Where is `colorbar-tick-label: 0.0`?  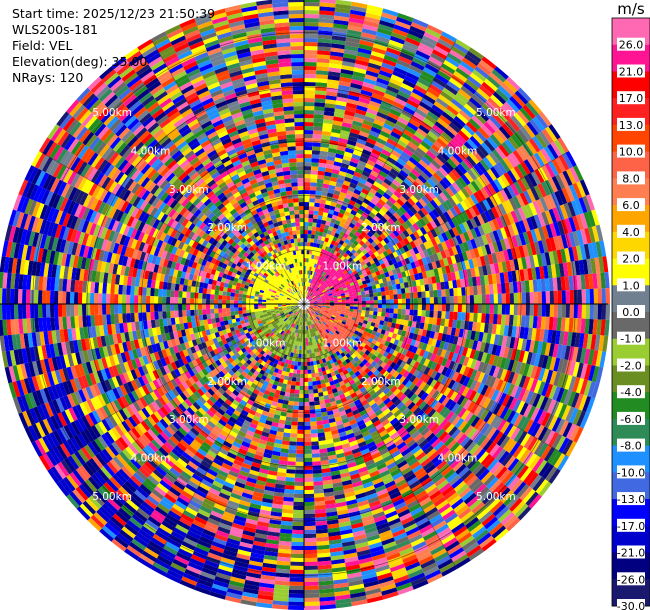 colorbar-tick-label: 0.0 is located at coordinates (631, 312).